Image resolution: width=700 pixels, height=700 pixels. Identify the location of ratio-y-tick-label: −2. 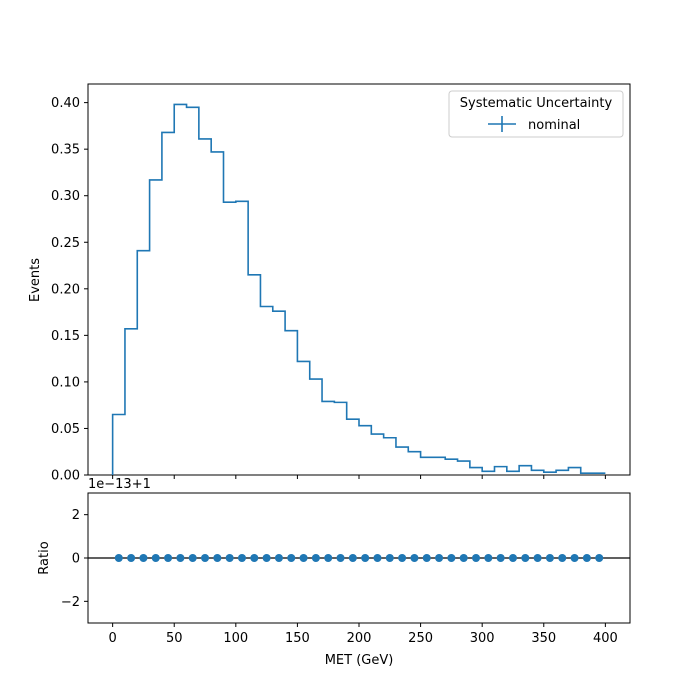
(70, 602).